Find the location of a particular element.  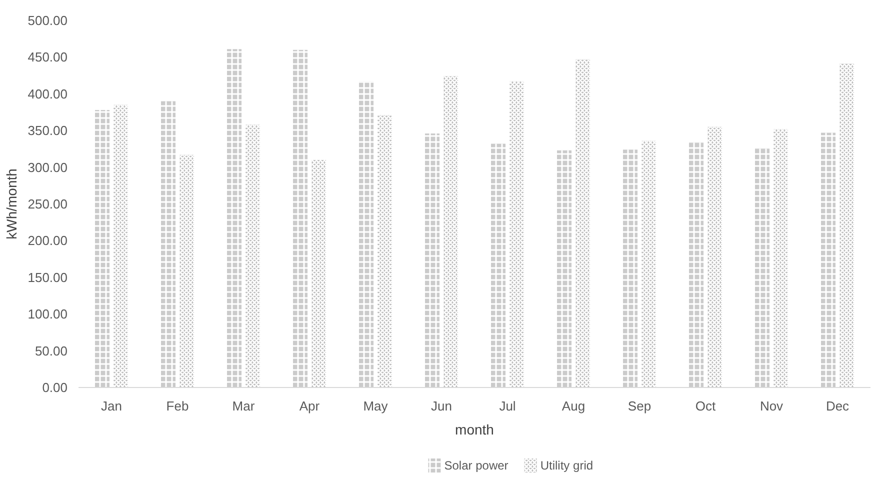

x-tick-label: Mar is located at coordinates (244, 406).